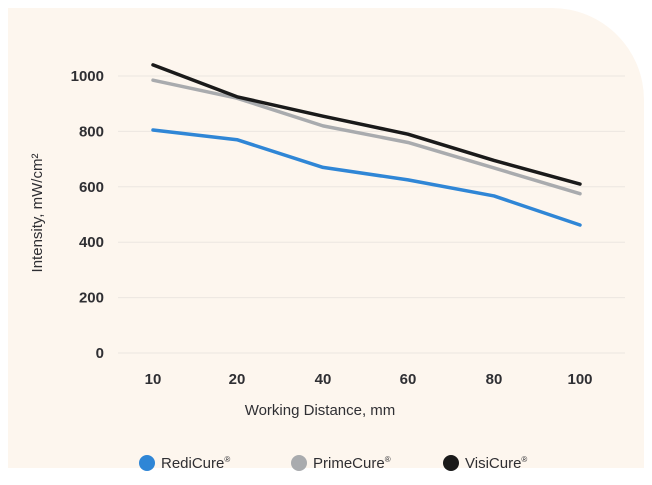 Image resolution: width=652 pixels, height=485 pixels. I want to click on y-axis-title: Intensity, mW/cm², so click(37, 213).